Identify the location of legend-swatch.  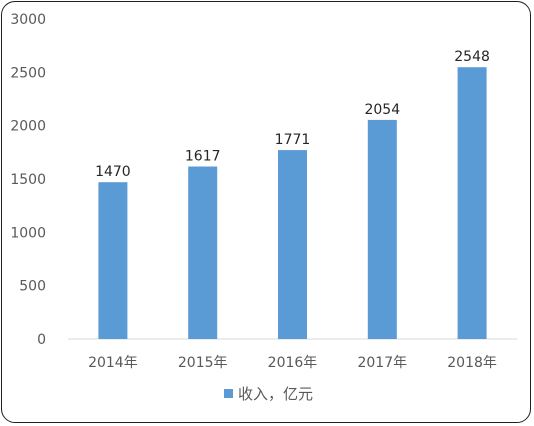
(228, 393).